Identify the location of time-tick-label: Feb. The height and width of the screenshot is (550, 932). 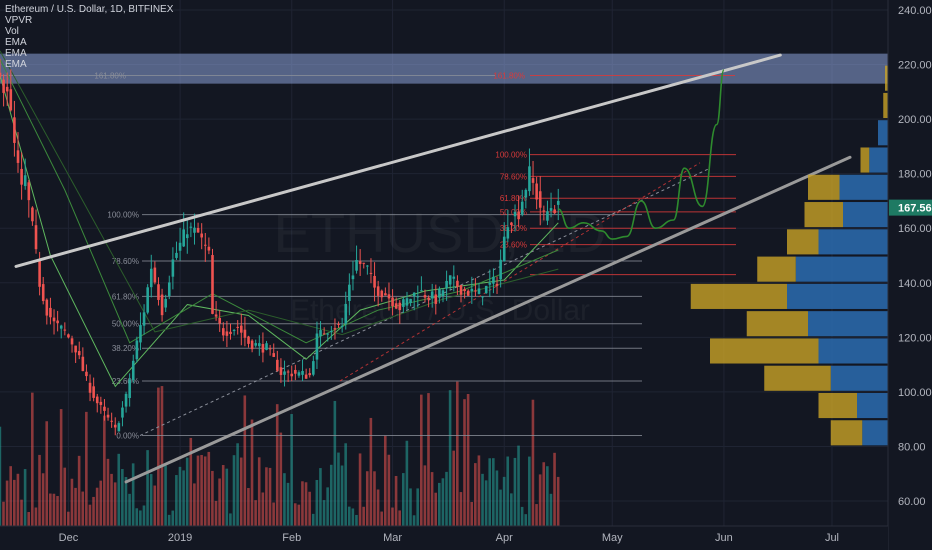
(291, 538).